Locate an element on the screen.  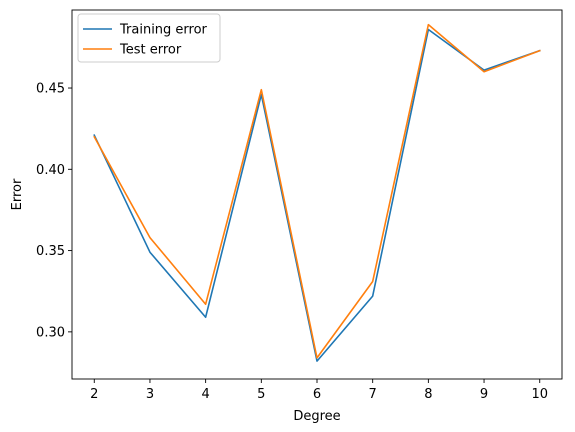
legend: Training error Test error is located at coordinates (149, 38).